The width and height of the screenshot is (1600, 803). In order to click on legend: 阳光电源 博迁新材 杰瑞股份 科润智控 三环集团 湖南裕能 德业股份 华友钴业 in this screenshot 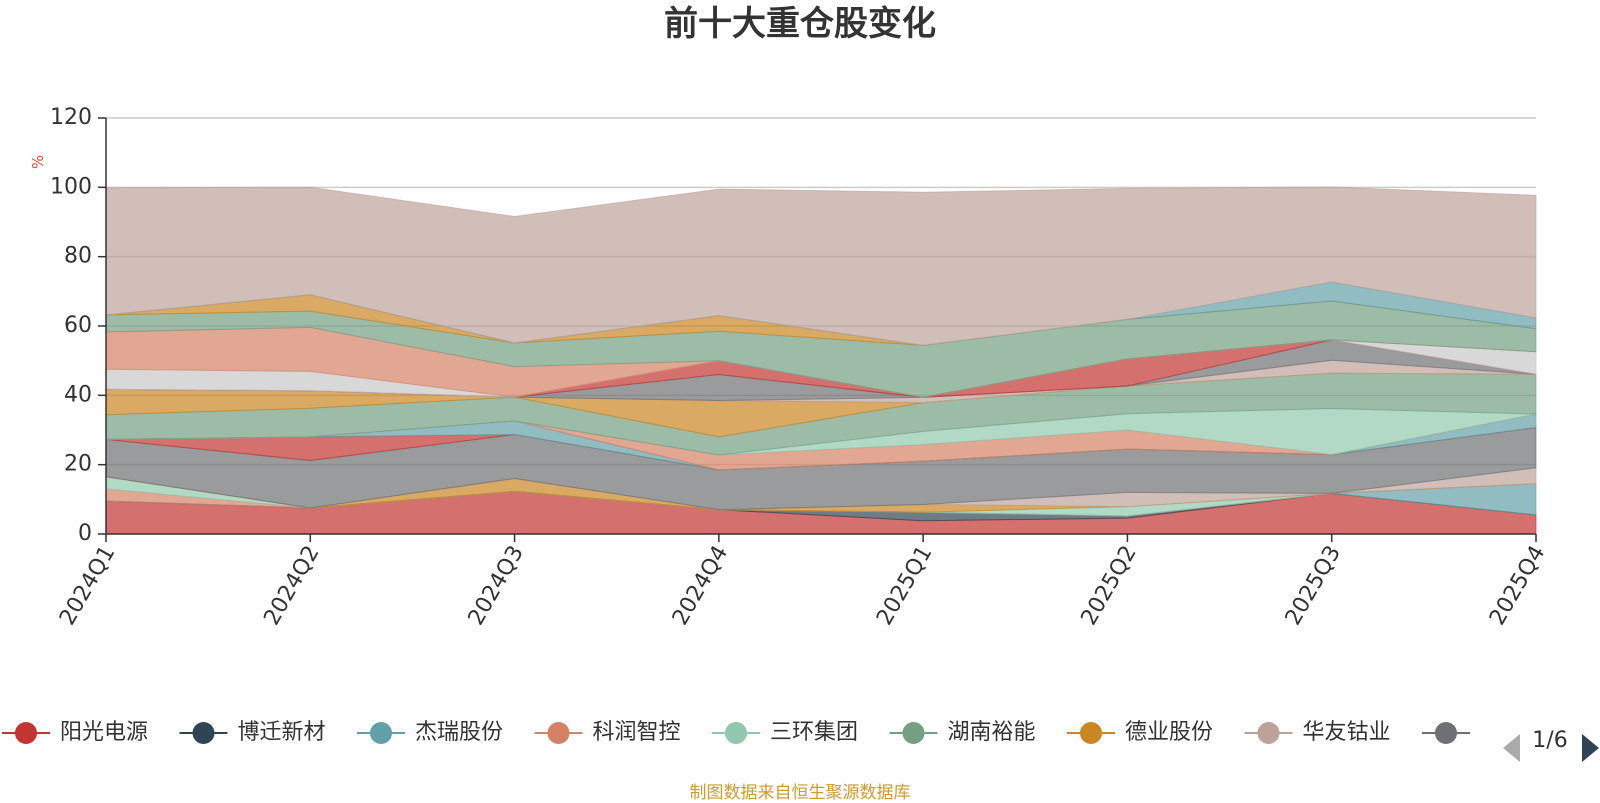, I will do `click(736, 732)`.